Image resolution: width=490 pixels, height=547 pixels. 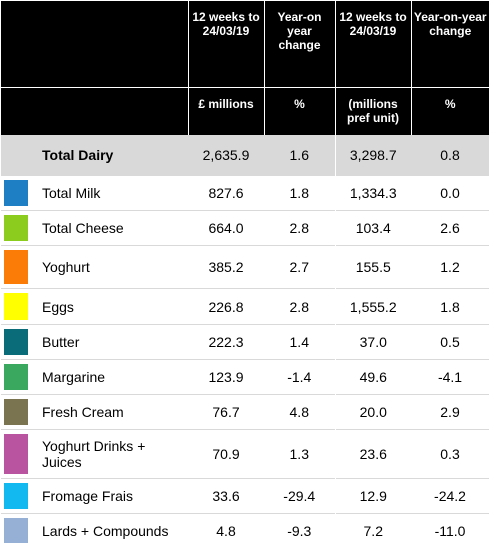 I want to click on unit-change: 1.2, so click(x=450, y=267).